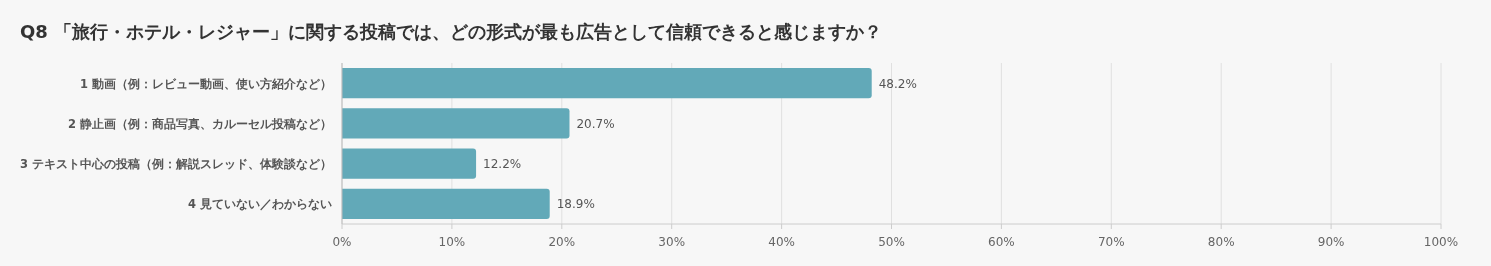 Image resolution: width=1491 pixels, height=266 pixels. What do you see at coordinates (575, 204) in the screenshot?
I see `data-label: 18.9%` at bounding box center [575, 204].